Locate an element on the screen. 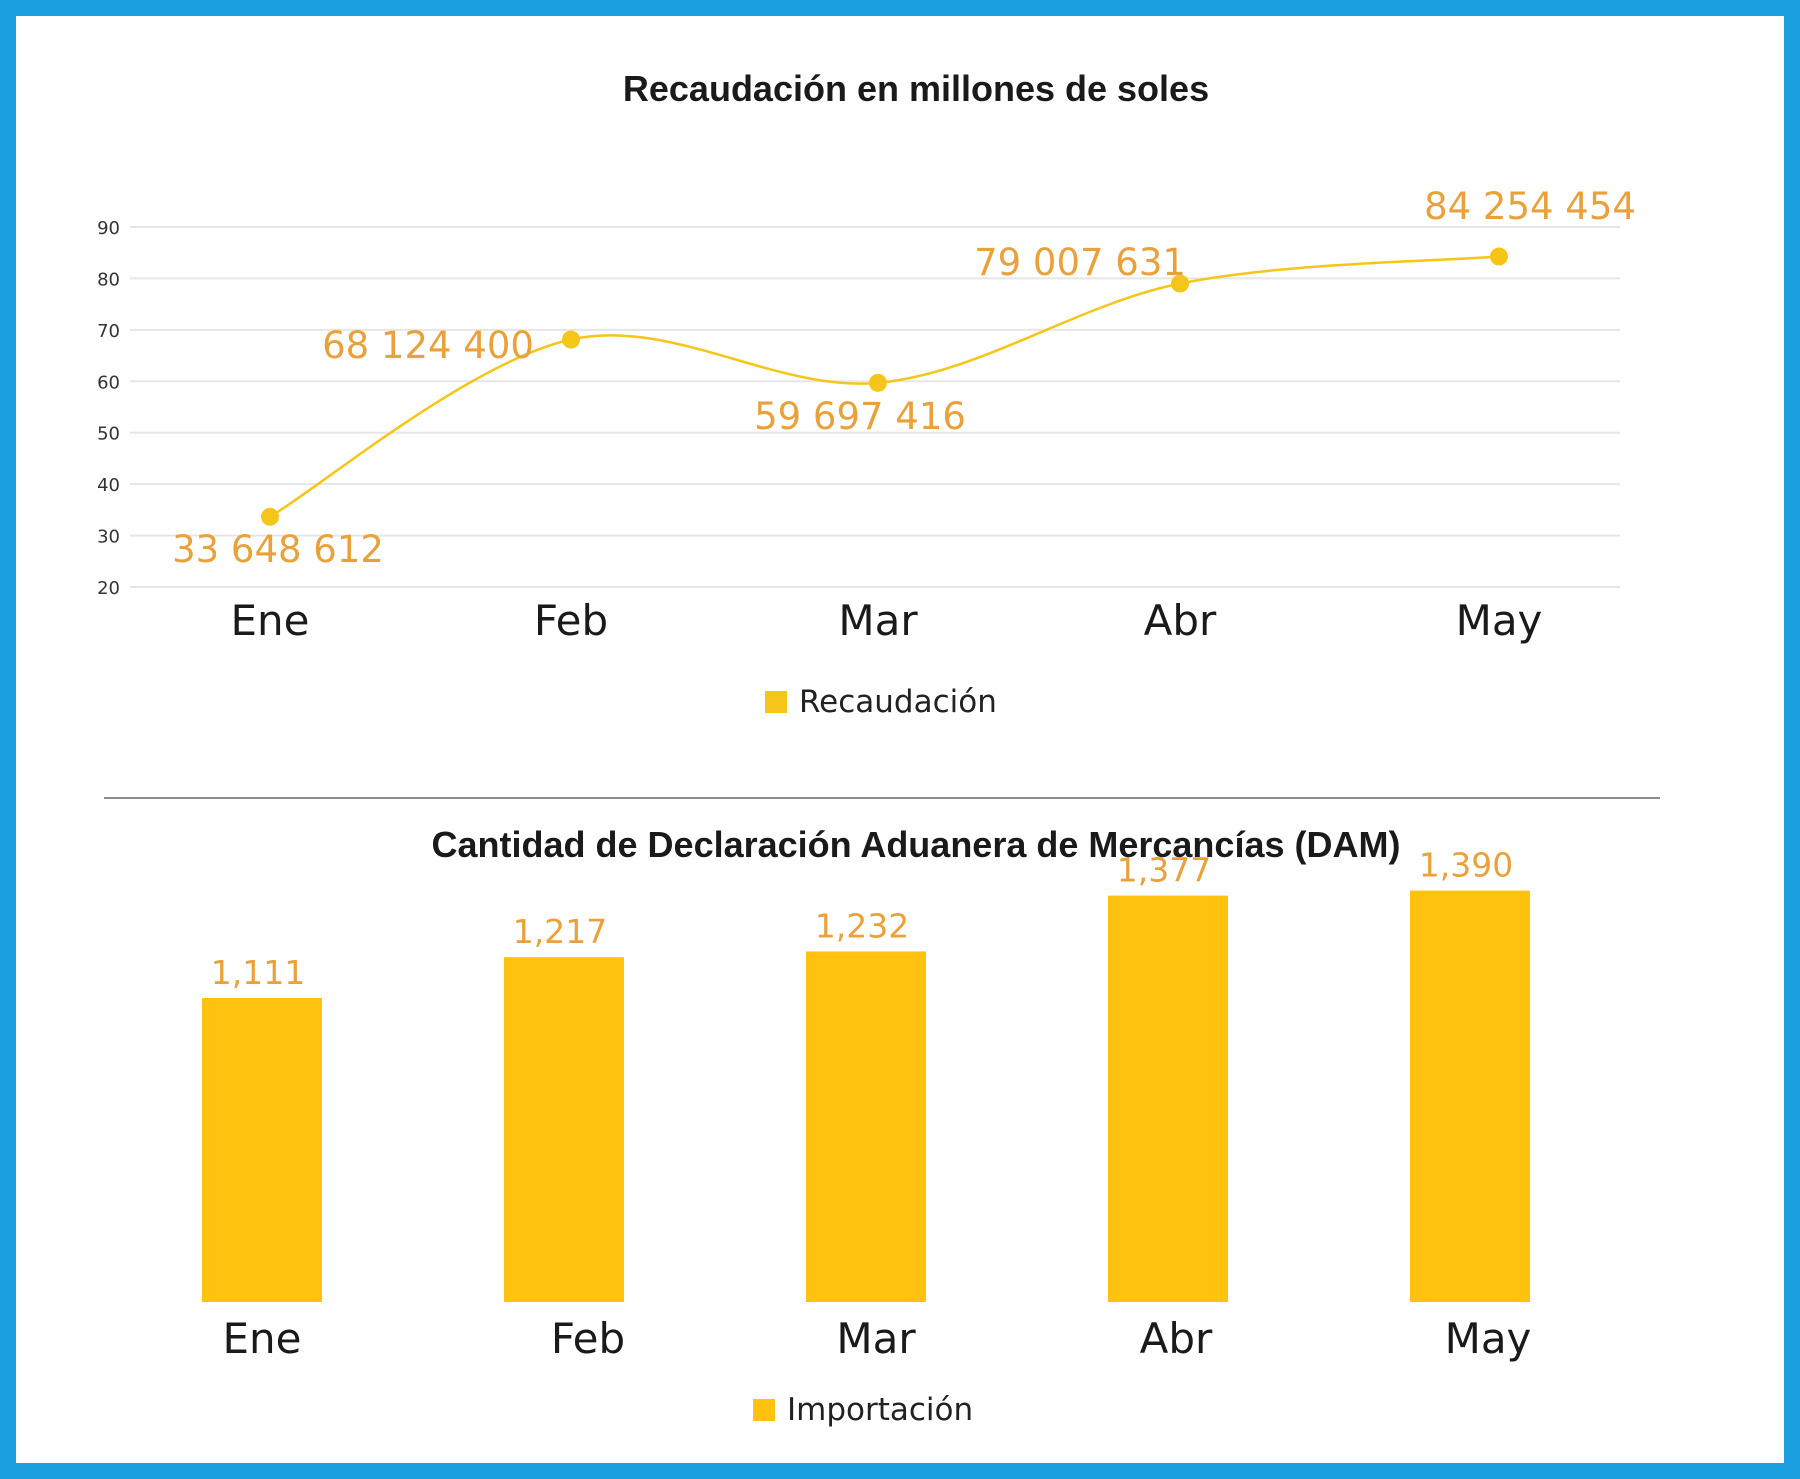 This screenshot has width=1800, height=1479. data-point-feb is located at coordinates (571, 339).